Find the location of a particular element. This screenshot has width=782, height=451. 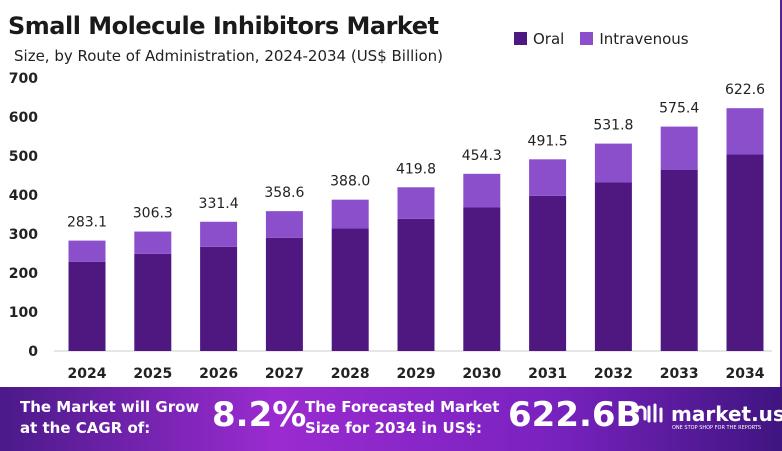

bar-oral-2030 is located at coordinates (482, 279).